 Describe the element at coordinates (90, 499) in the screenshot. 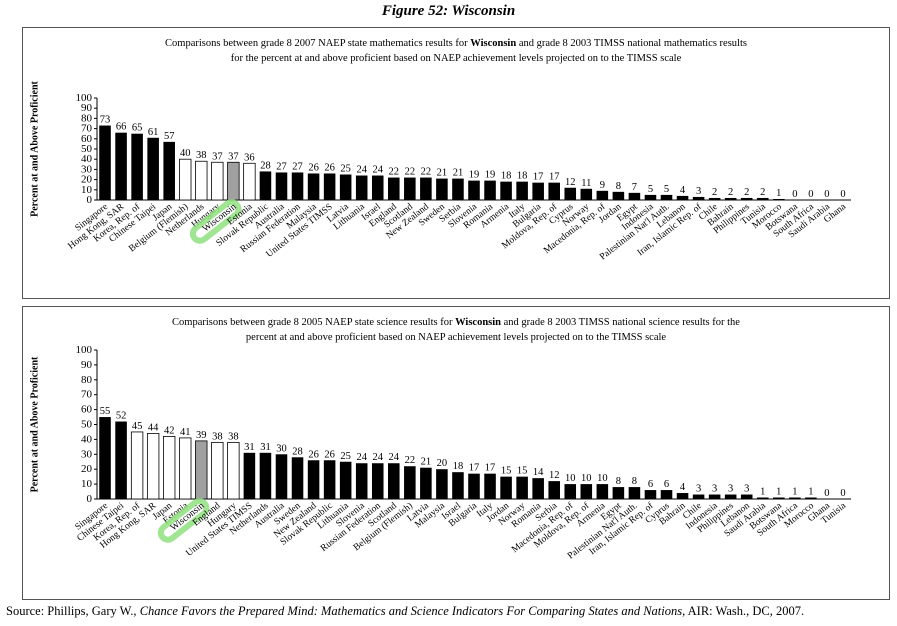

I see `y-tick-label: 0` at that location.